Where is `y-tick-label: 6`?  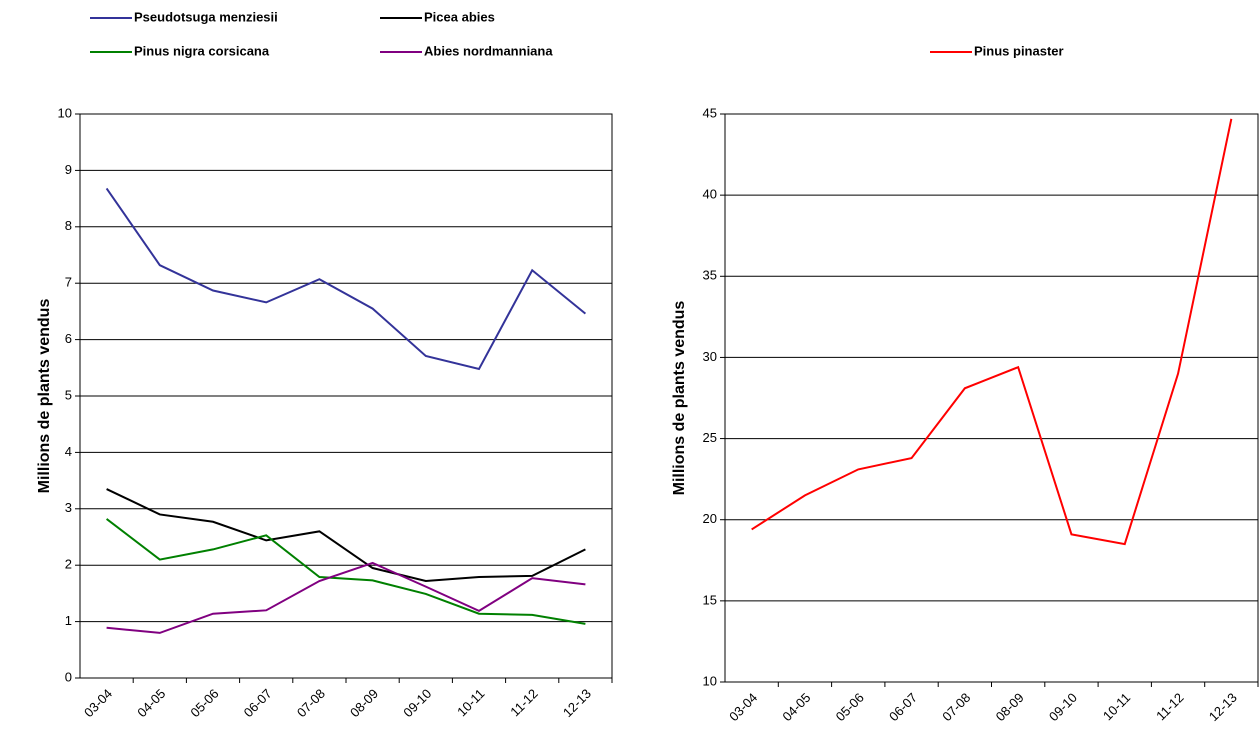 y-tick-label: 6 is located at coordinates (68, 338).